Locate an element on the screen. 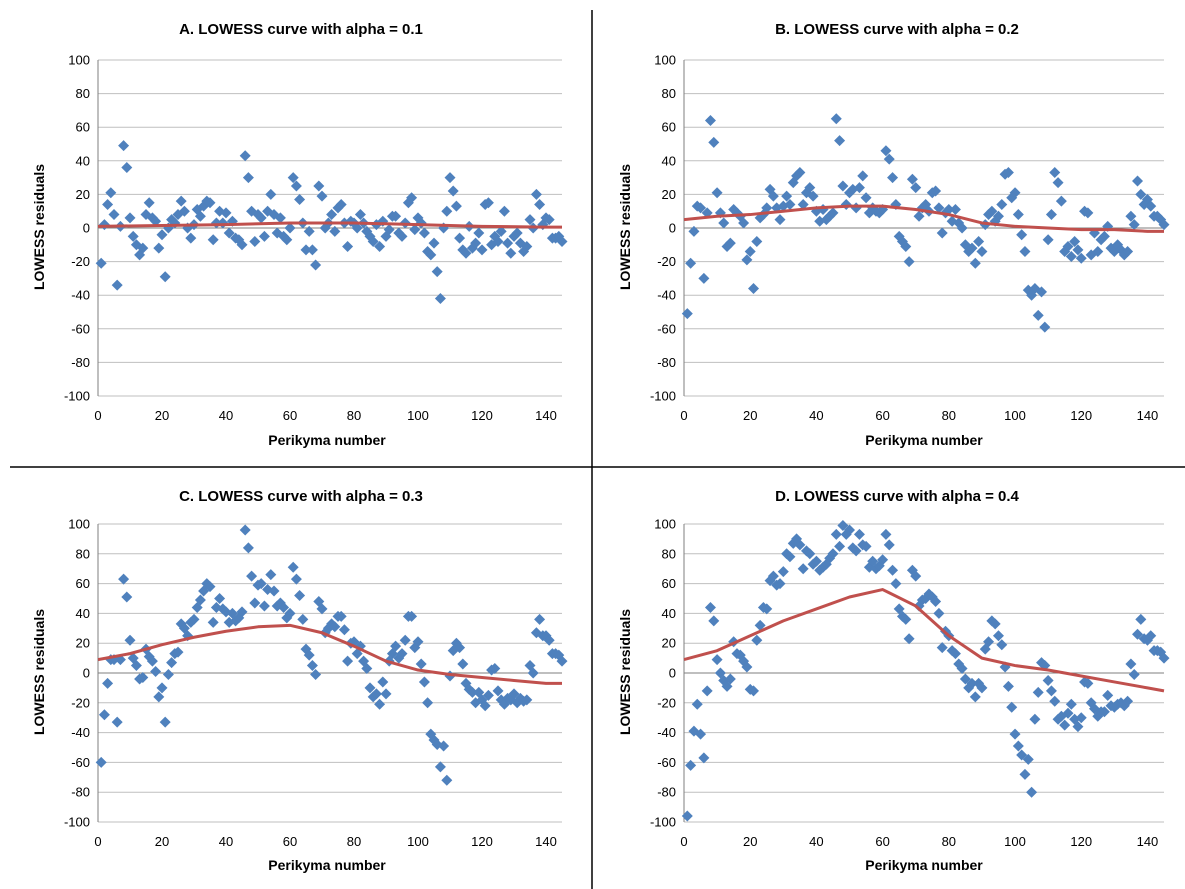  panel-a-ytick-label: -100 is located at coordinates (77, 396).